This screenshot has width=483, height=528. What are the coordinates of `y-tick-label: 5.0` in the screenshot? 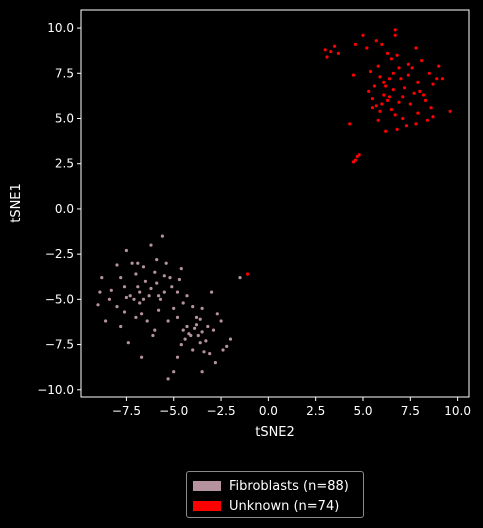 It's located at (64, 119).